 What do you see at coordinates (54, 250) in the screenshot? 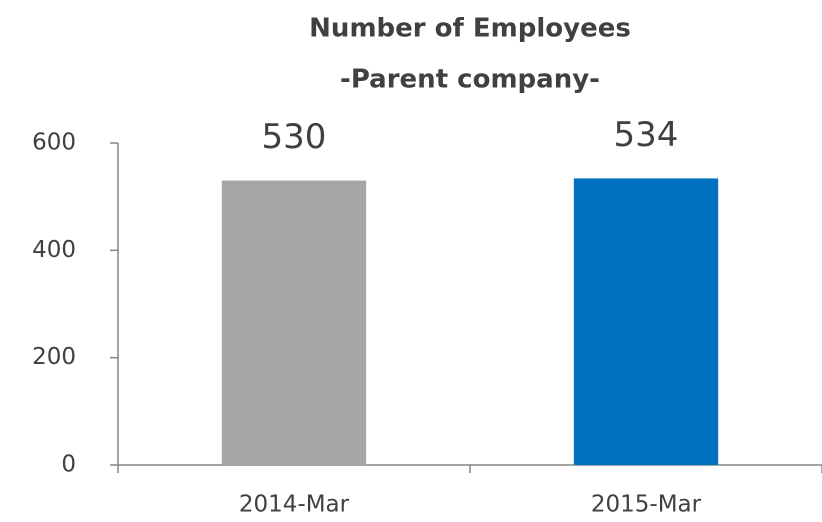
I see `y-tick-label: 400` at bounding box center [54, 250].